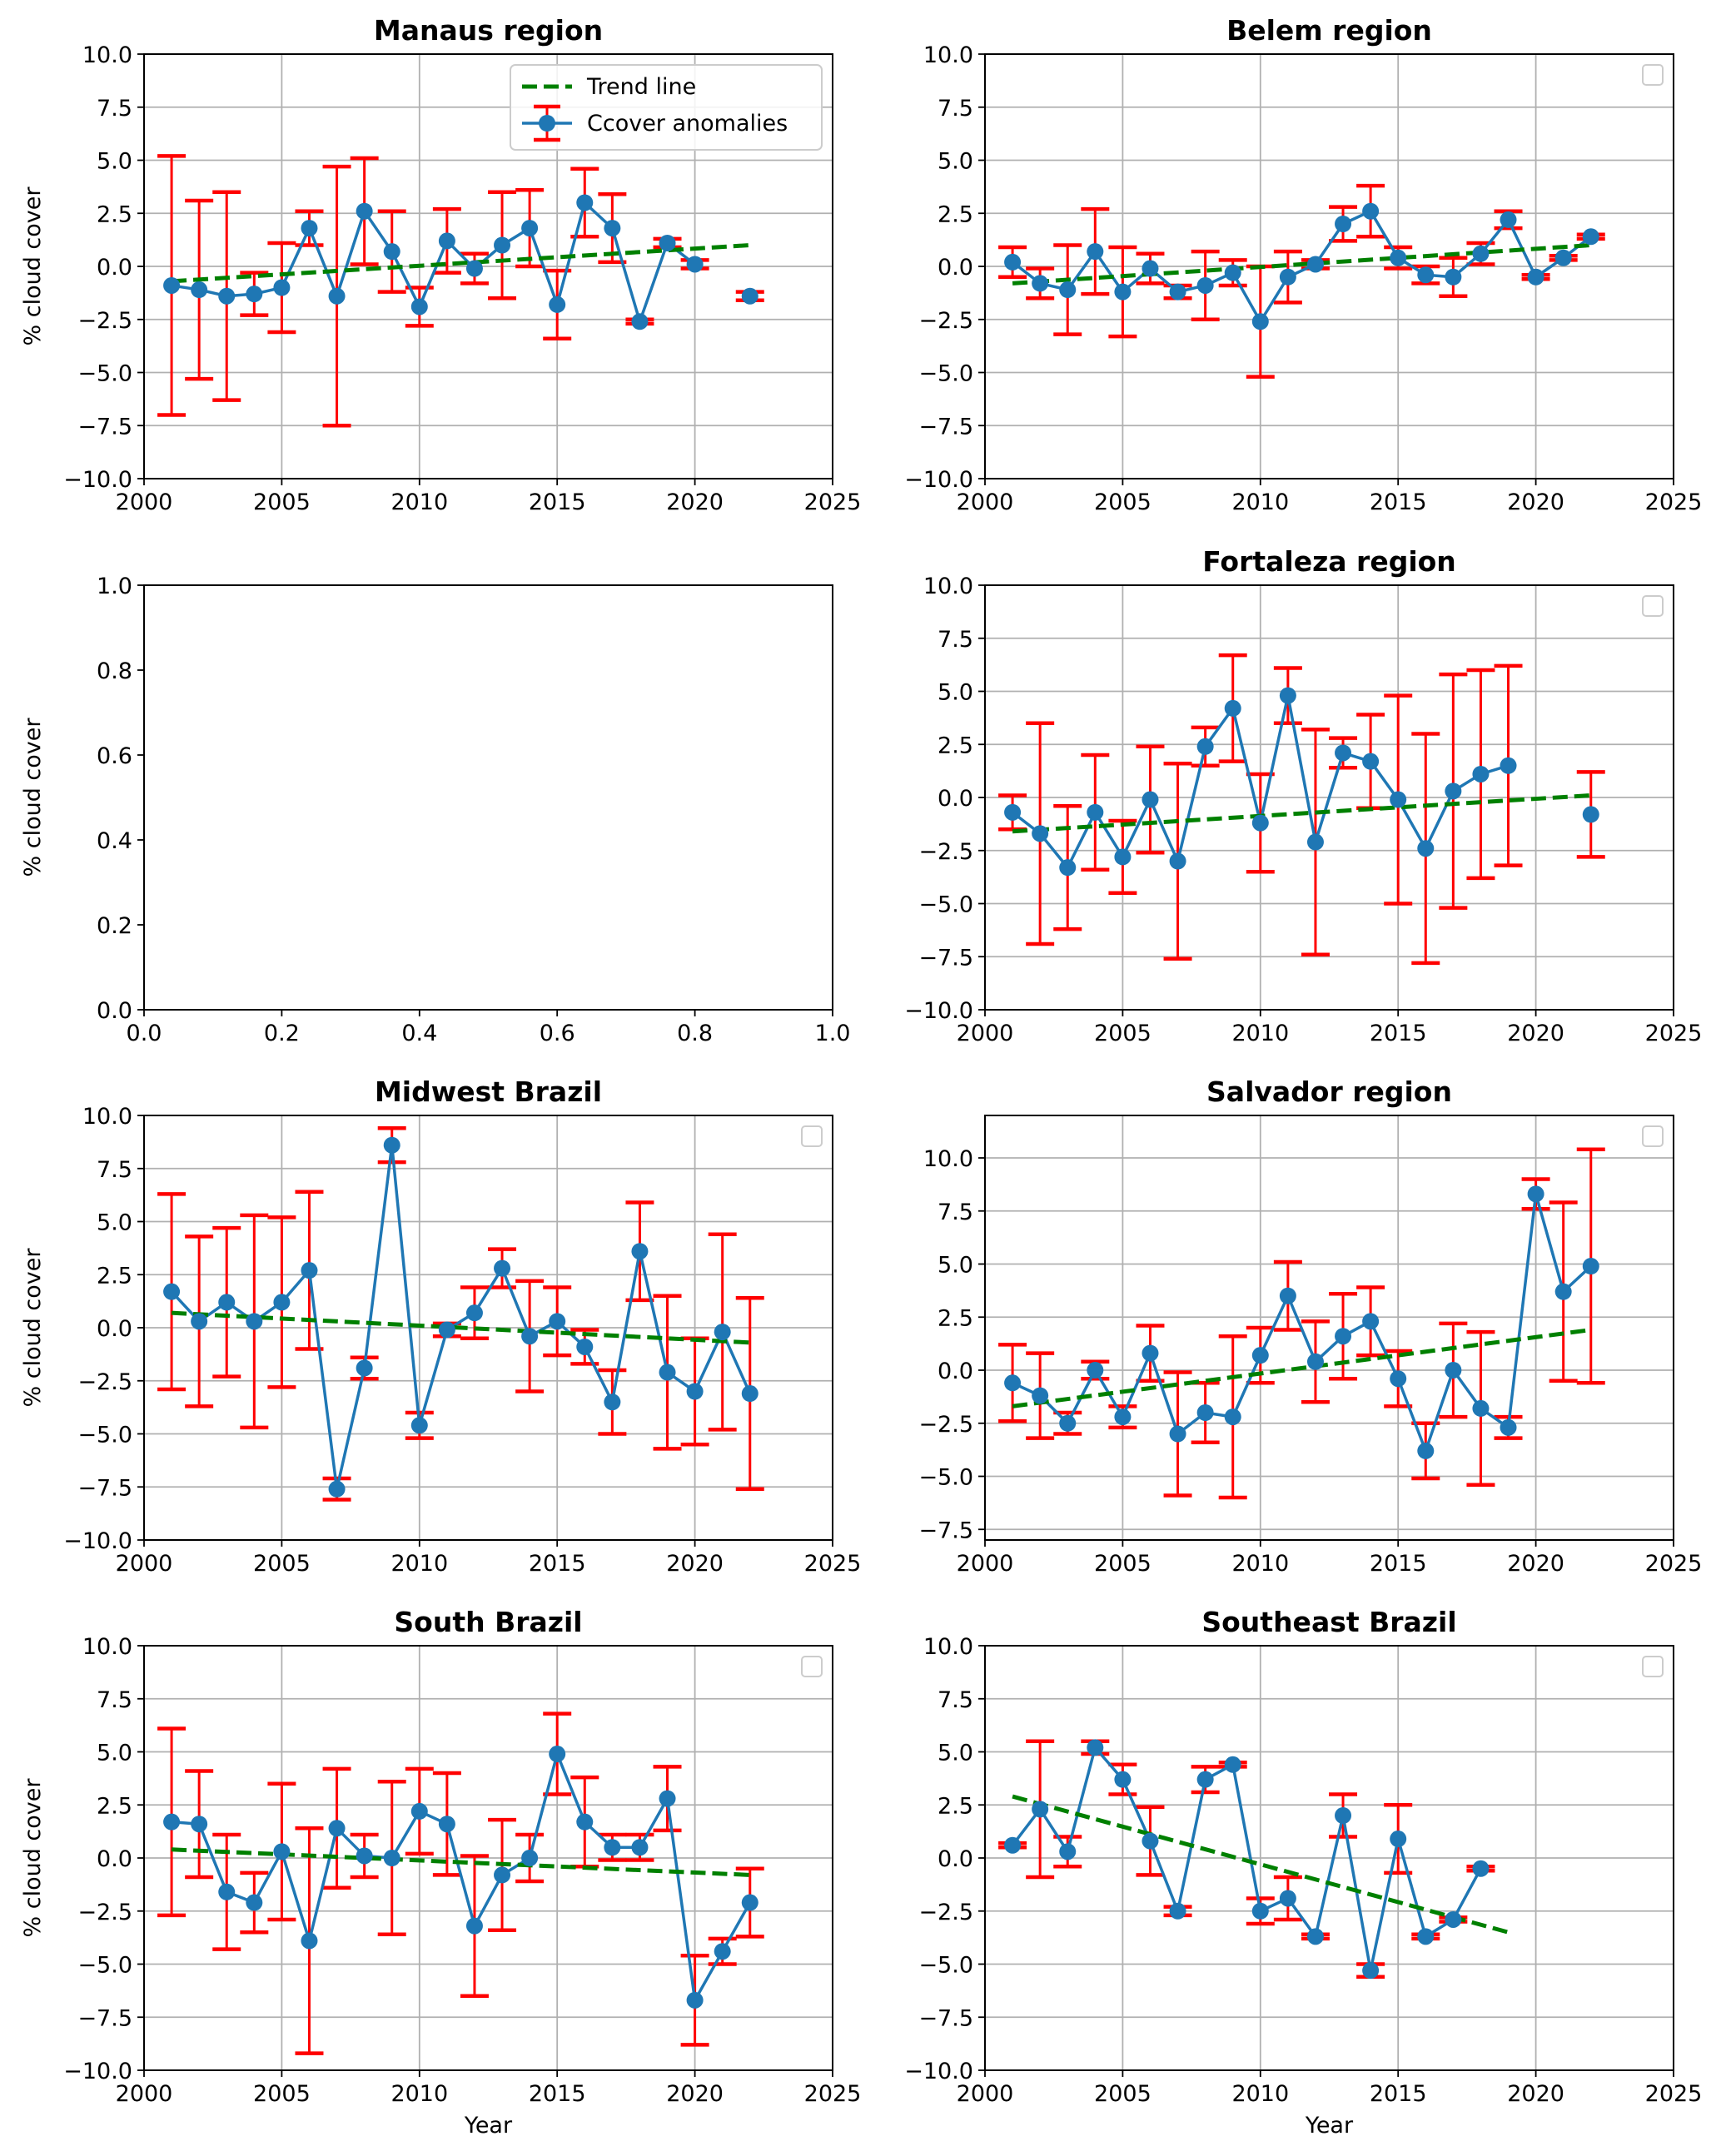  What do you see at coordinates (115, 926) in the screenshot?
I see `y-tick-label: 0.2` at bounding box center [115, 926].